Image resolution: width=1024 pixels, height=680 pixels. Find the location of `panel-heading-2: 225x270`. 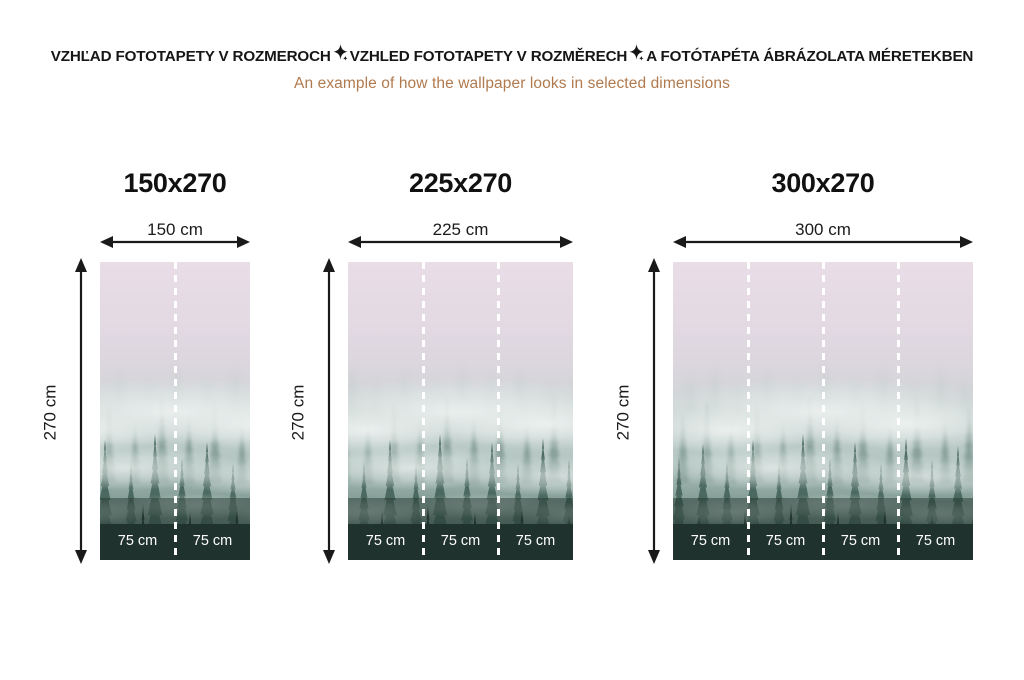

panel-heading-2: 225x270 is located at coordinates (460, 183).